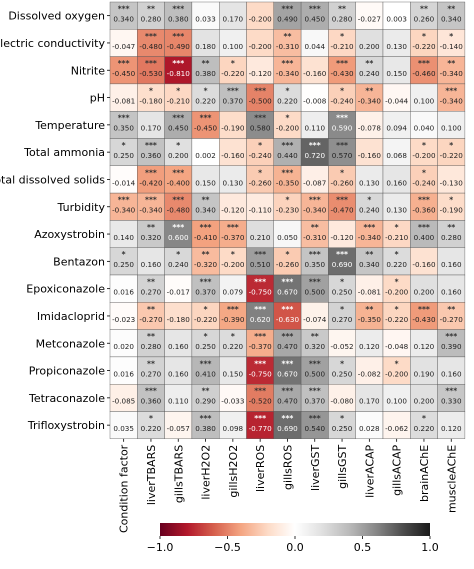 The width and height of the screenshot is (474, 569). I want to click on cell-value-label: 0.320, so click(151, 237).